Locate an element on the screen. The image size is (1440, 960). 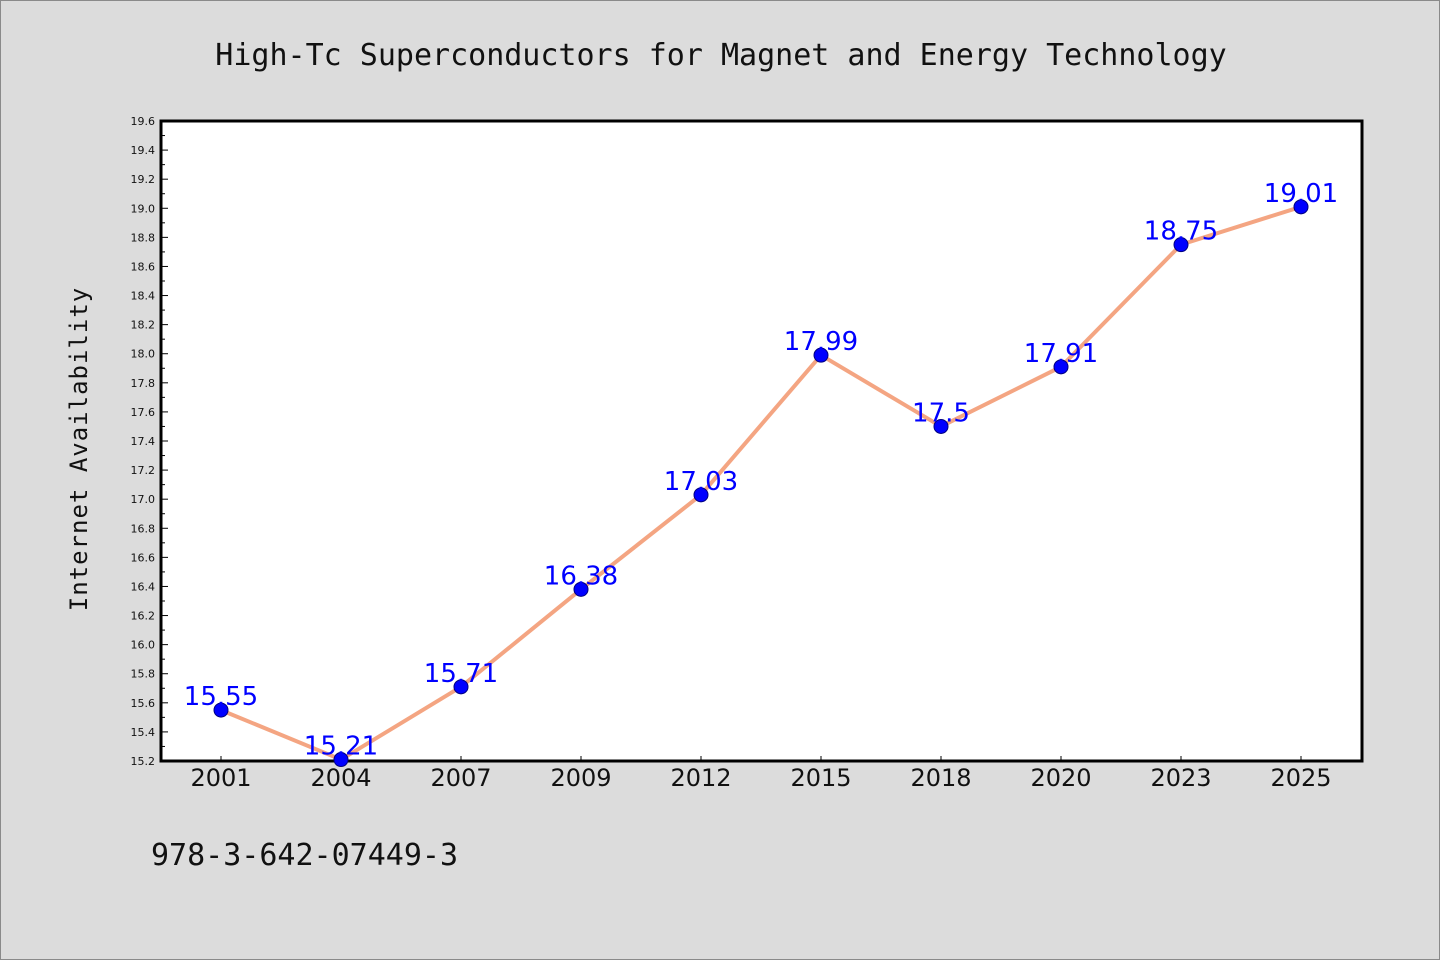
y-tick-label: 15.6 is located at coordinates (143, 703).